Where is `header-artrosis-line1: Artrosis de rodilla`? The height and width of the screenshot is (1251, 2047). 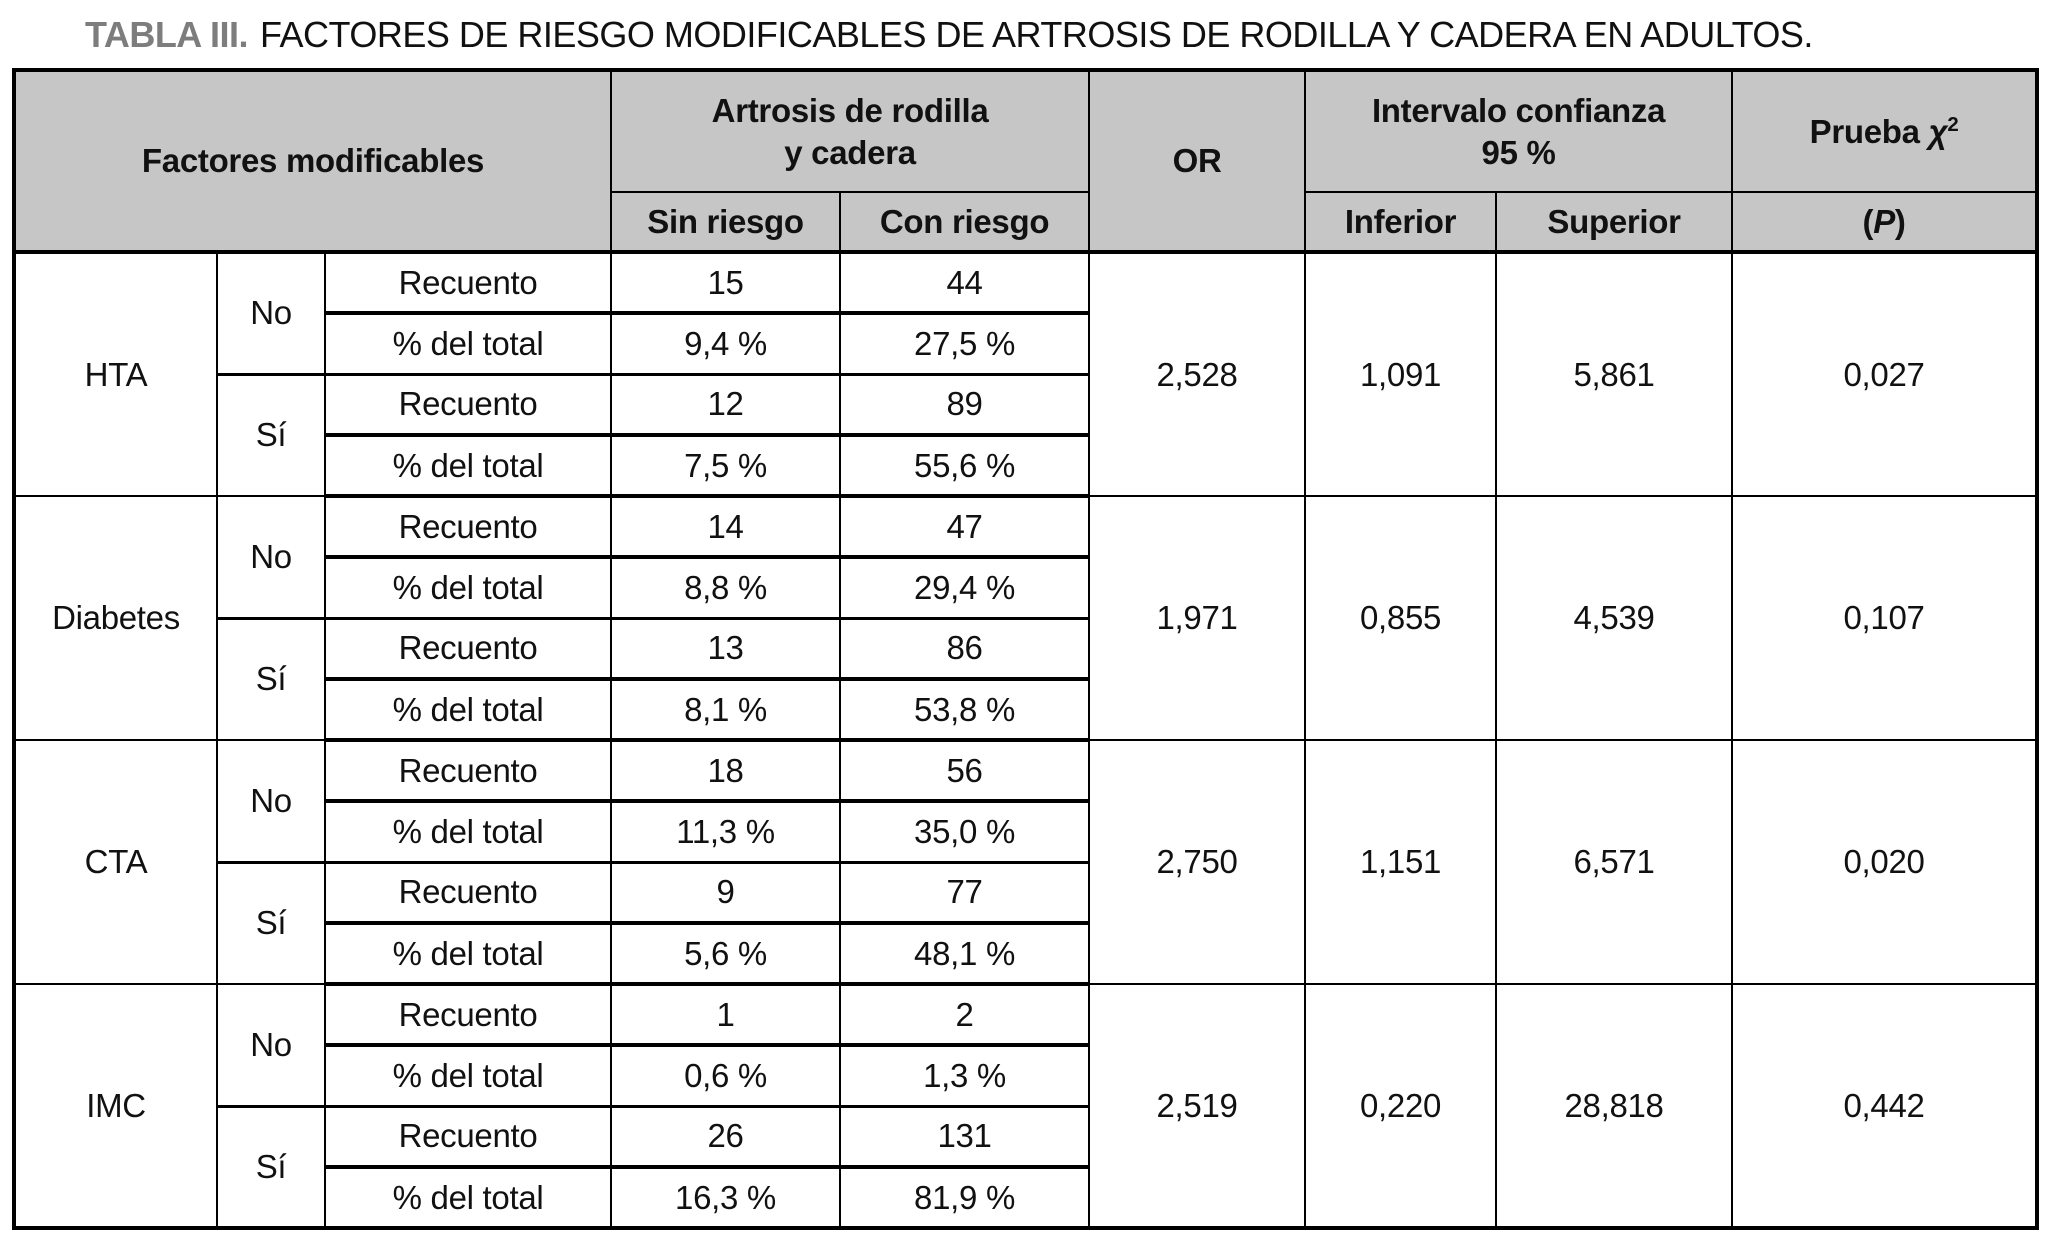 header-artrosis-line1: Artrosis de rodilla is located at coordinates (850, 111).